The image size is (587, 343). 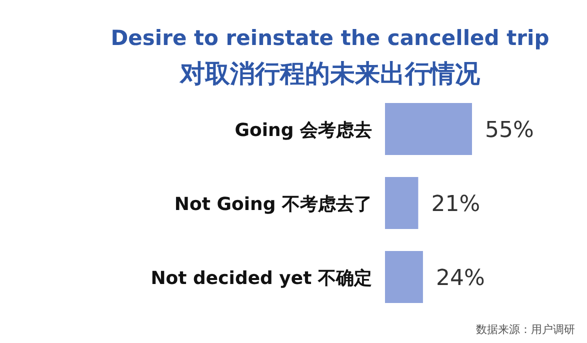 I want to click on source-note: 数据来源：用户调研, so click(x=525, y=329).